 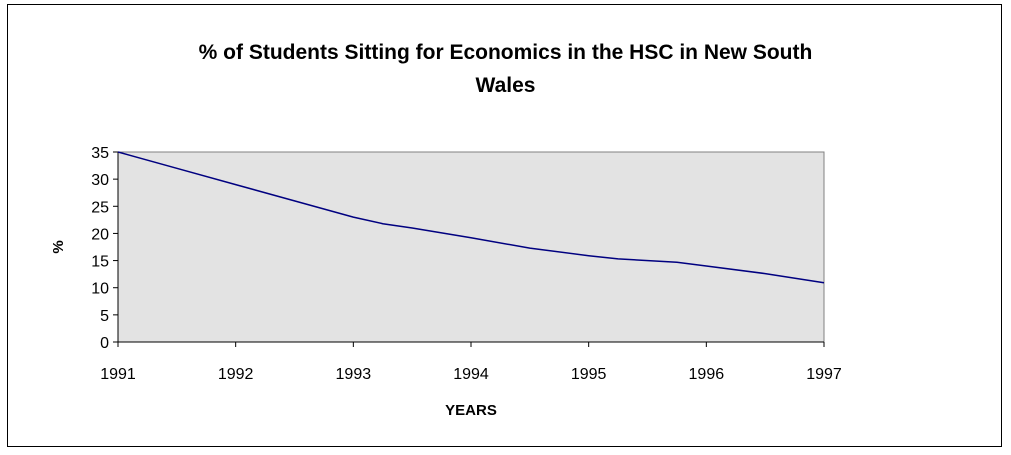 What do you see at coordinates (471, 410) in the screenshot?
I see `x-axis-title: YEARS` at bounding box center [471, 410].